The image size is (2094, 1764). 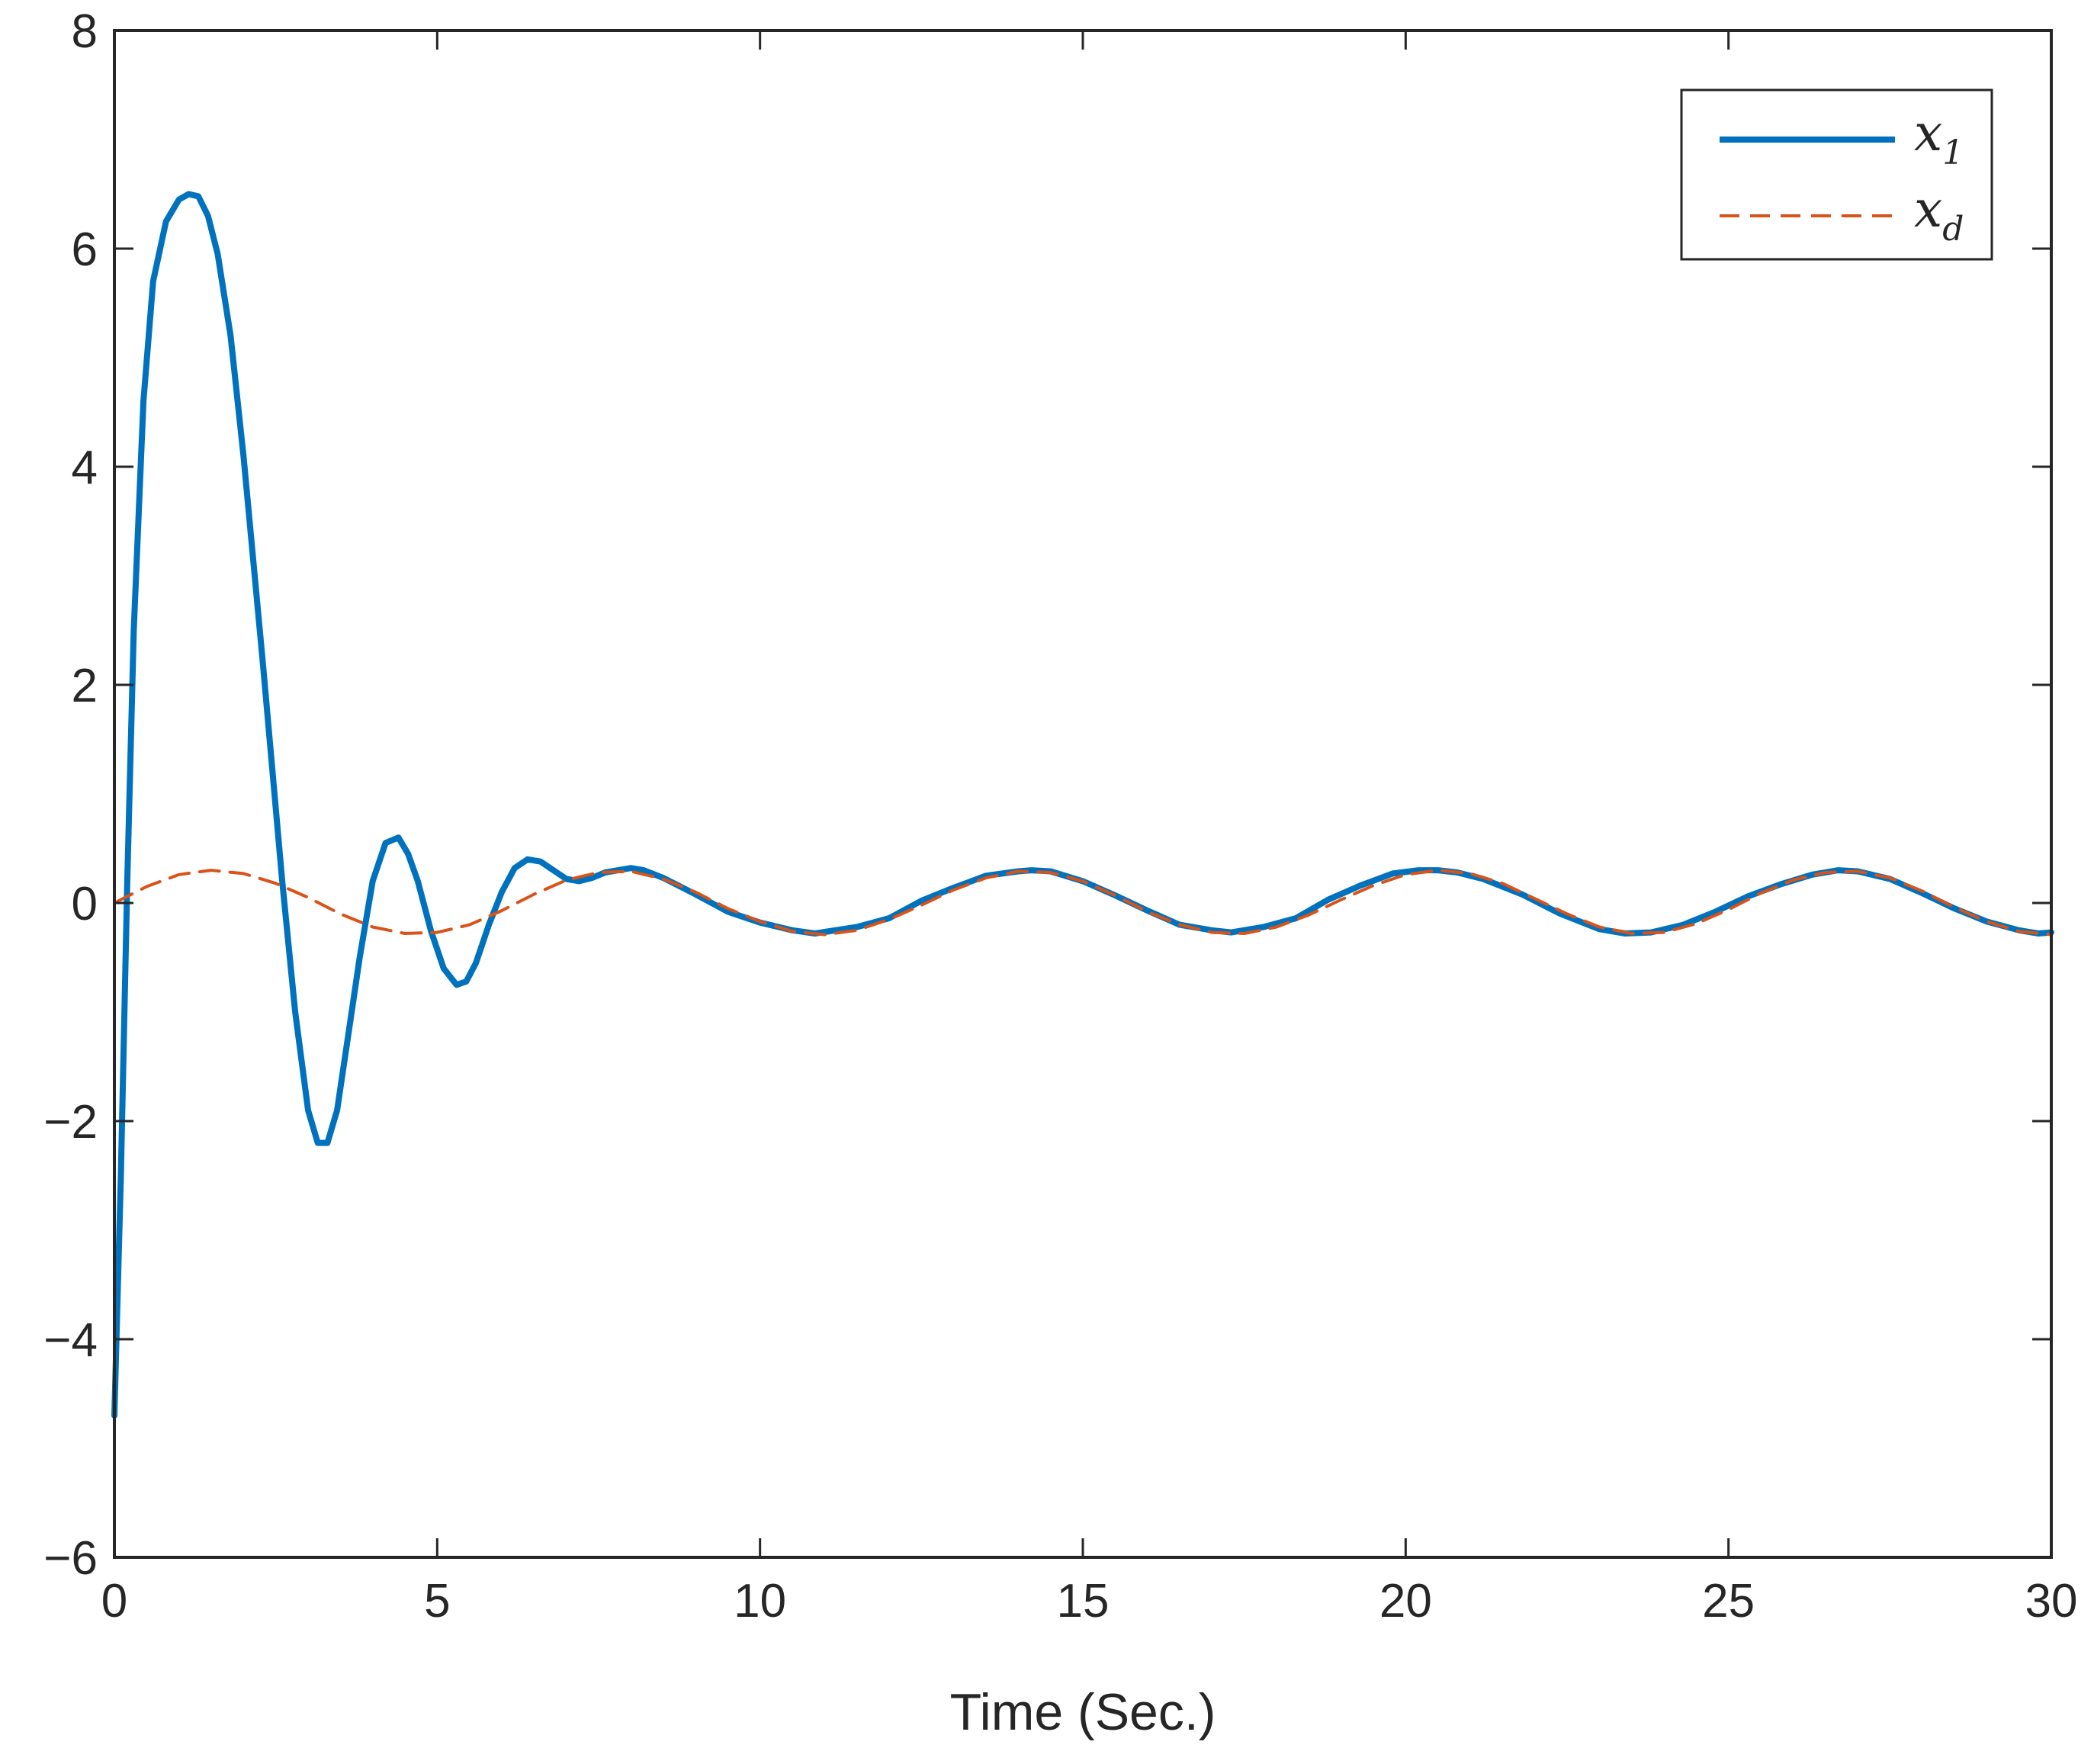 I want to click on legend: x1 xd, so click(x=1836, y=174).